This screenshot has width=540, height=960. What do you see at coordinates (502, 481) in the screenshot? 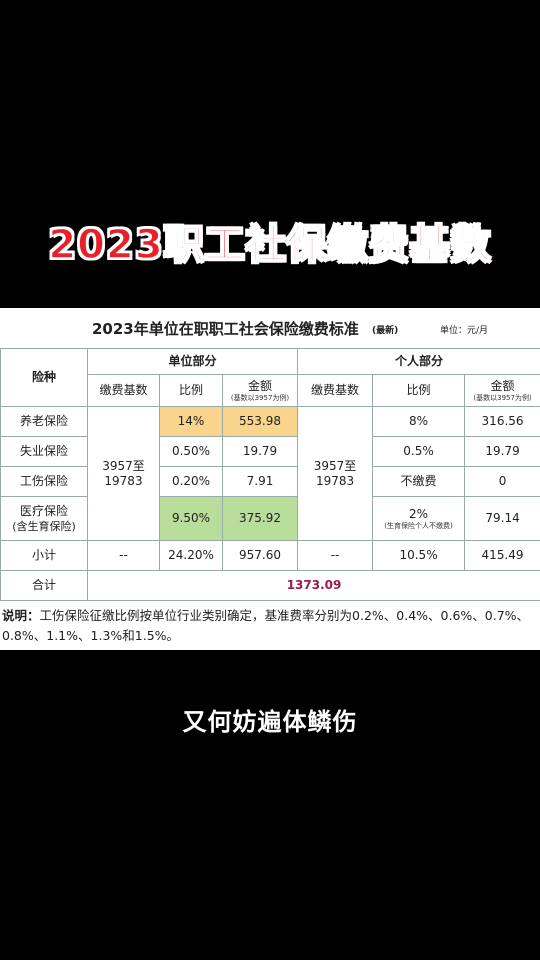
I see `personal-amount: 0` at bounding box center [502, 481].